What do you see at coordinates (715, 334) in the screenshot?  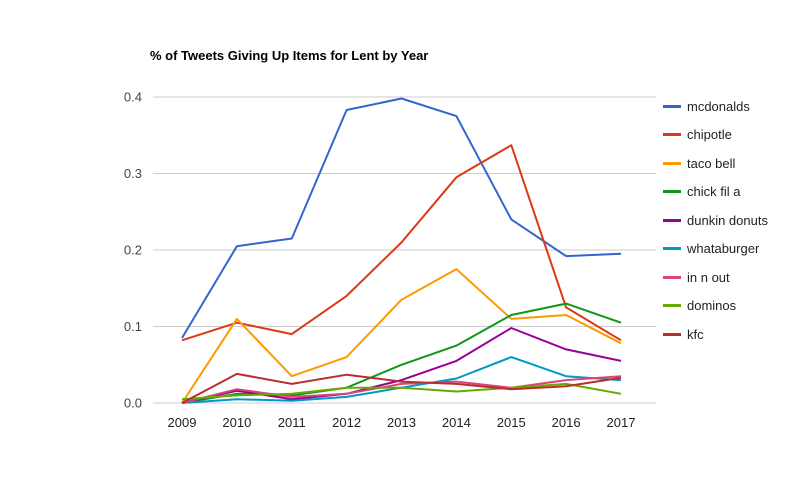 I see `legend-item-kfc: kfc` at bounding box center [715, 334].